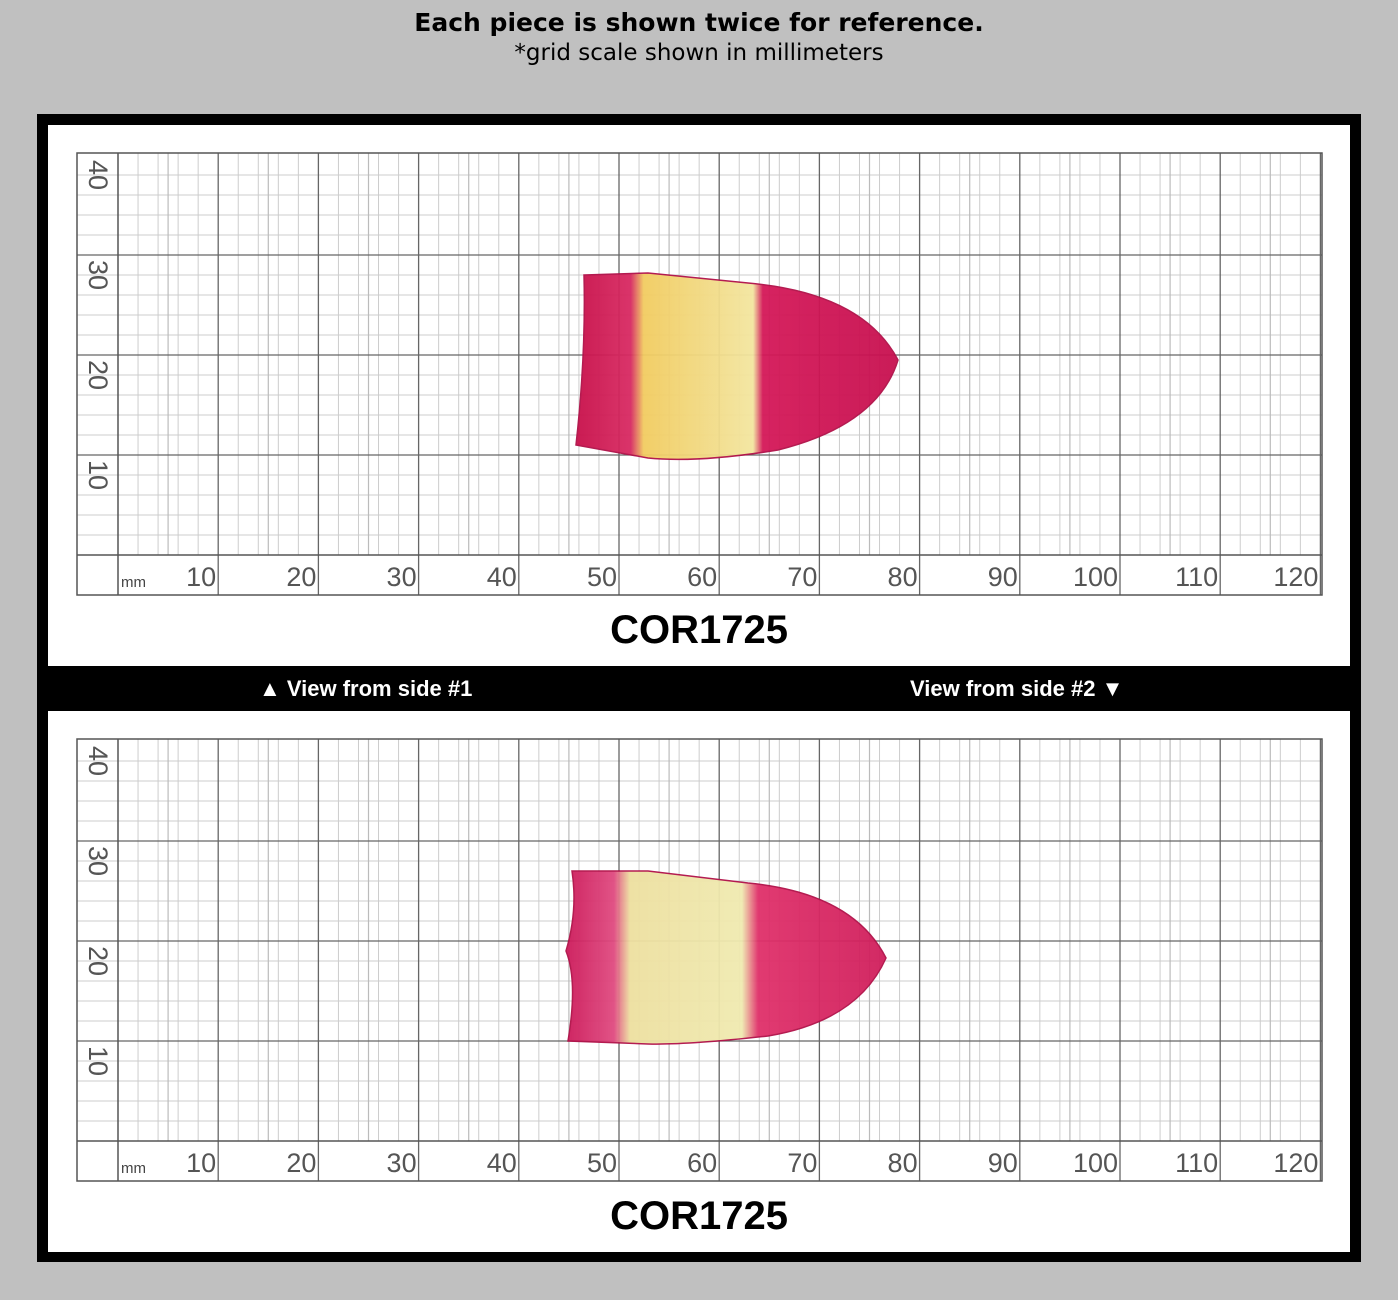  I want to click on side-label: View from side #2 ▼, so click(1017, 688).